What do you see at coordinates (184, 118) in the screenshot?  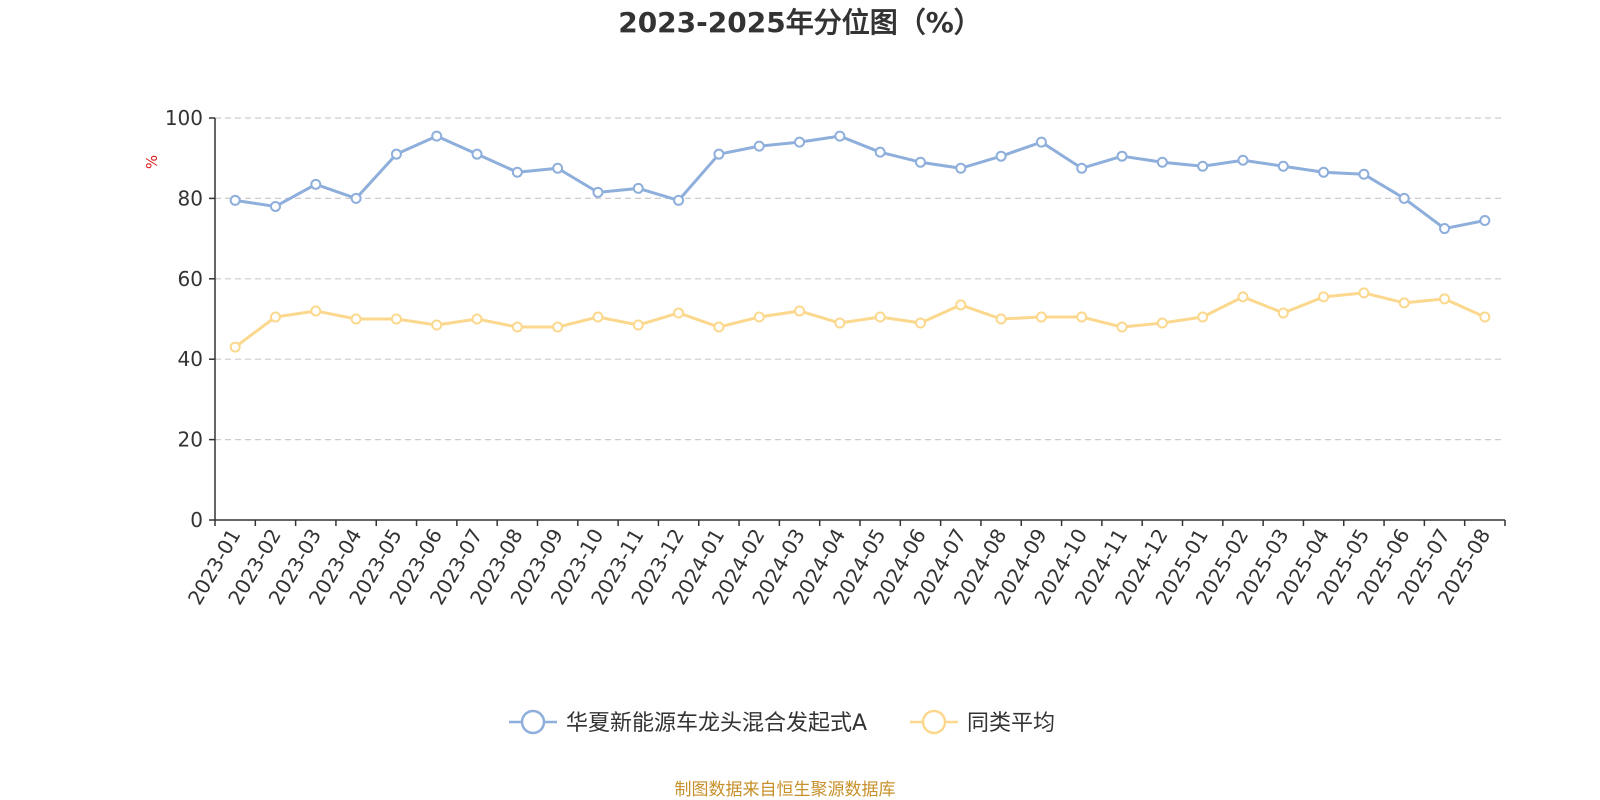 I see `y-tick-label: 100` at bounding box center [184, 118].